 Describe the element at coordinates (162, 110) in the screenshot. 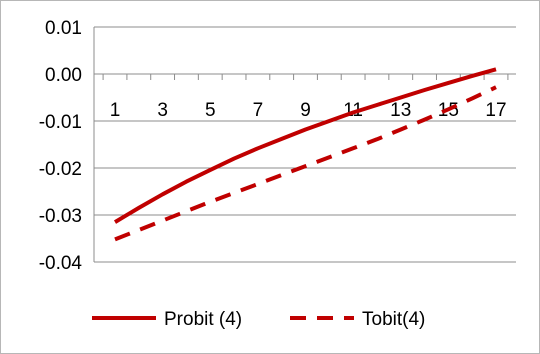

I see `x-tick-label: 3` at that location.